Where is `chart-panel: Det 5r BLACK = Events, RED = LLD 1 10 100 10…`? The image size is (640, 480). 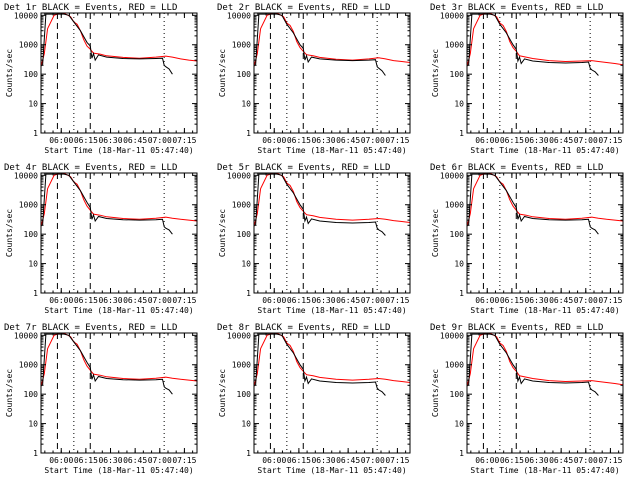
chart-panel: Det 5r BLACK = Events, RED = LLD 1 10 100 10… is located at coordinates (319, 240).